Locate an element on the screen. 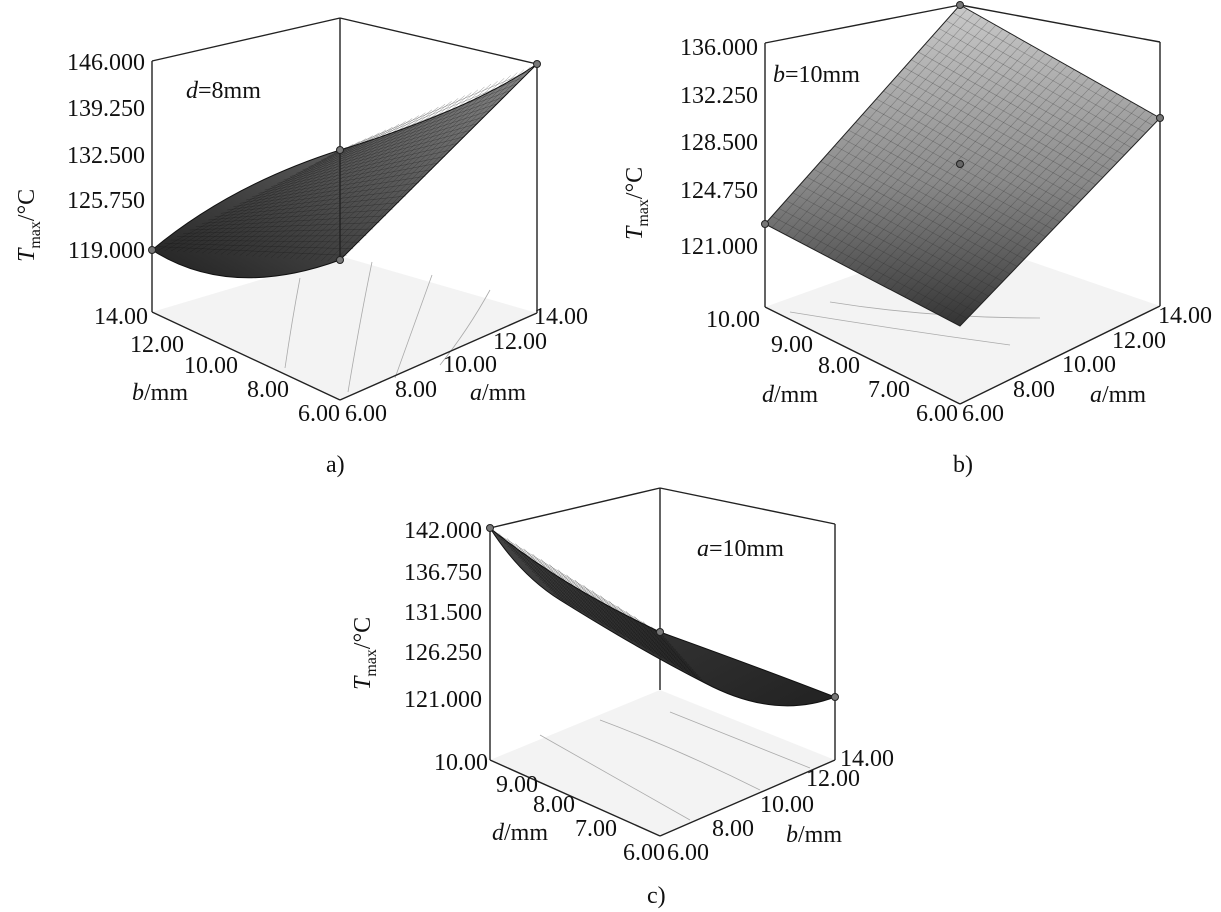 This screenshot has width=1221, height=912. panel-b-zlabel: Tmax/°C is located at coordinates (637, 203).